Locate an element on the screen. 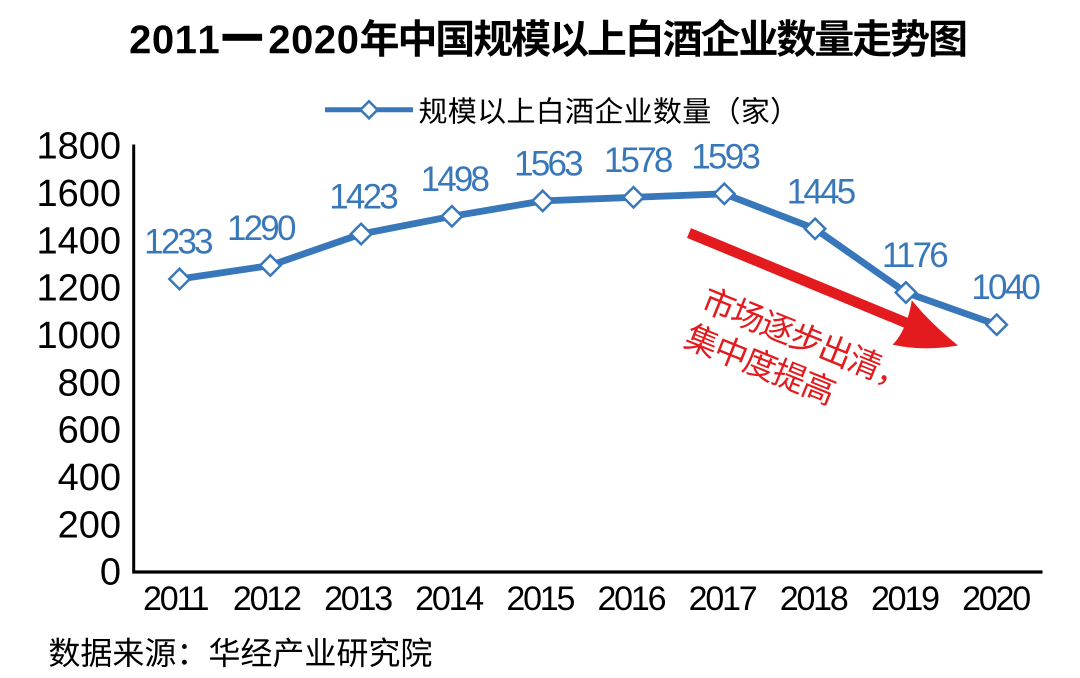  svg-text: 1400 is located at coordinates (78, 241).